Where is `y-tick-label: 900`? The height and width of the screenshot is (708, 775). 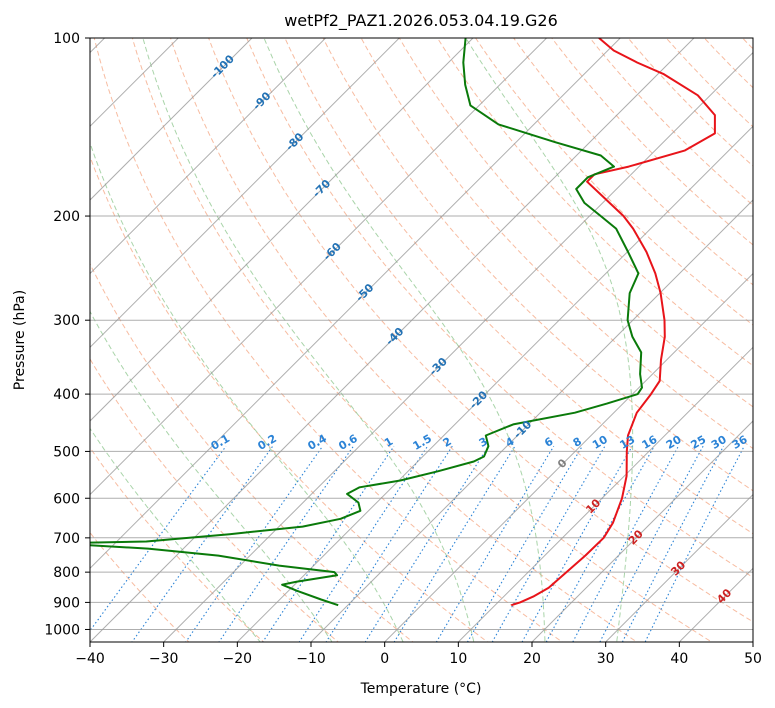
y-tick-label: 900 is located at coordinates (66, 603).